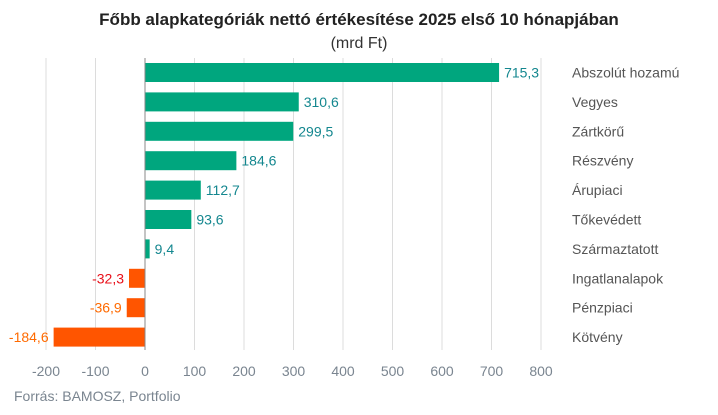 Image resolution: width=718 pixels, height=415 pixels. I want to click on data-label: 715,3, so click(521, 73).